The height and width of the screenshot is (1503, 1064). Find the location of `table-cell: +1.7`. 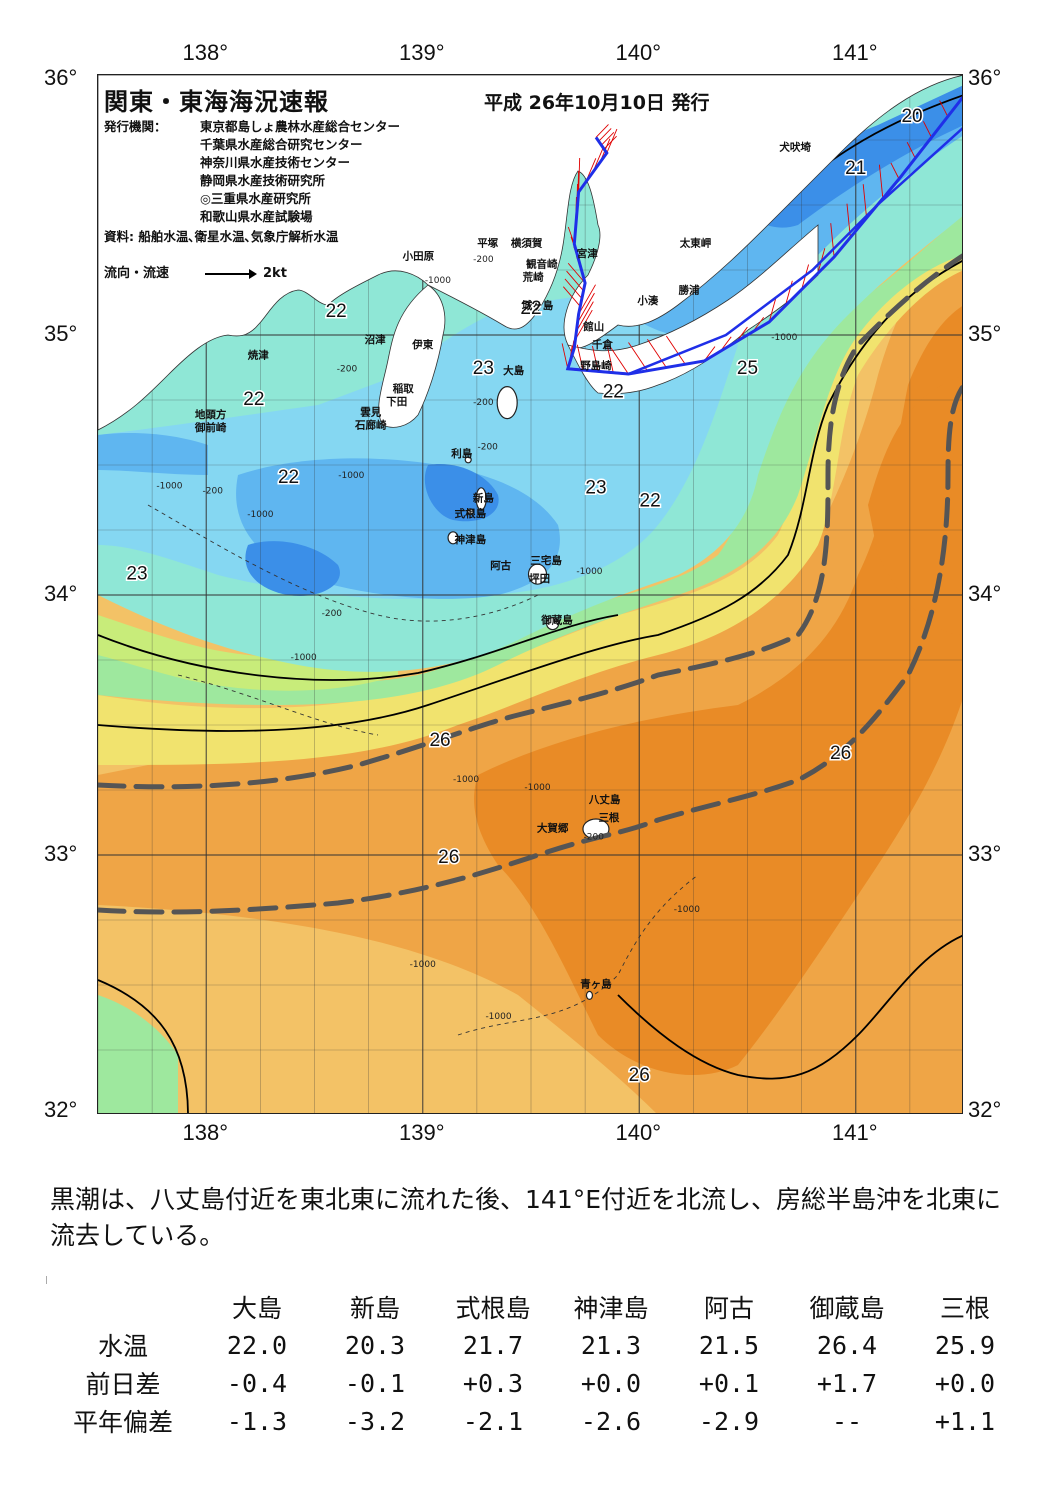

table-cell: +1.7 is located at coordinates (847, 1383).